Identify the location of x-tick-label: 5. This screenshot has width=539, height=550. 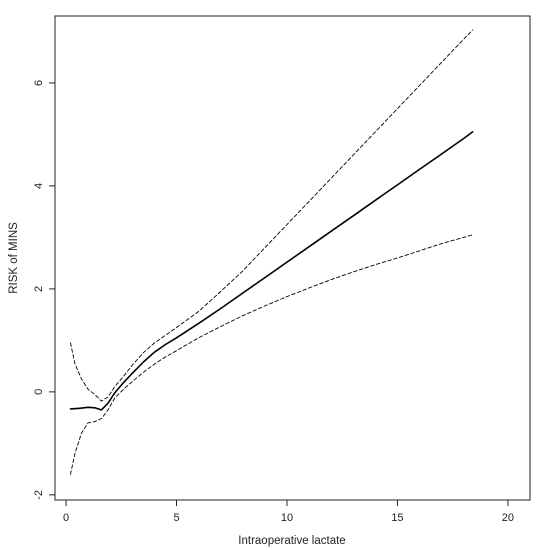
(176, 518).